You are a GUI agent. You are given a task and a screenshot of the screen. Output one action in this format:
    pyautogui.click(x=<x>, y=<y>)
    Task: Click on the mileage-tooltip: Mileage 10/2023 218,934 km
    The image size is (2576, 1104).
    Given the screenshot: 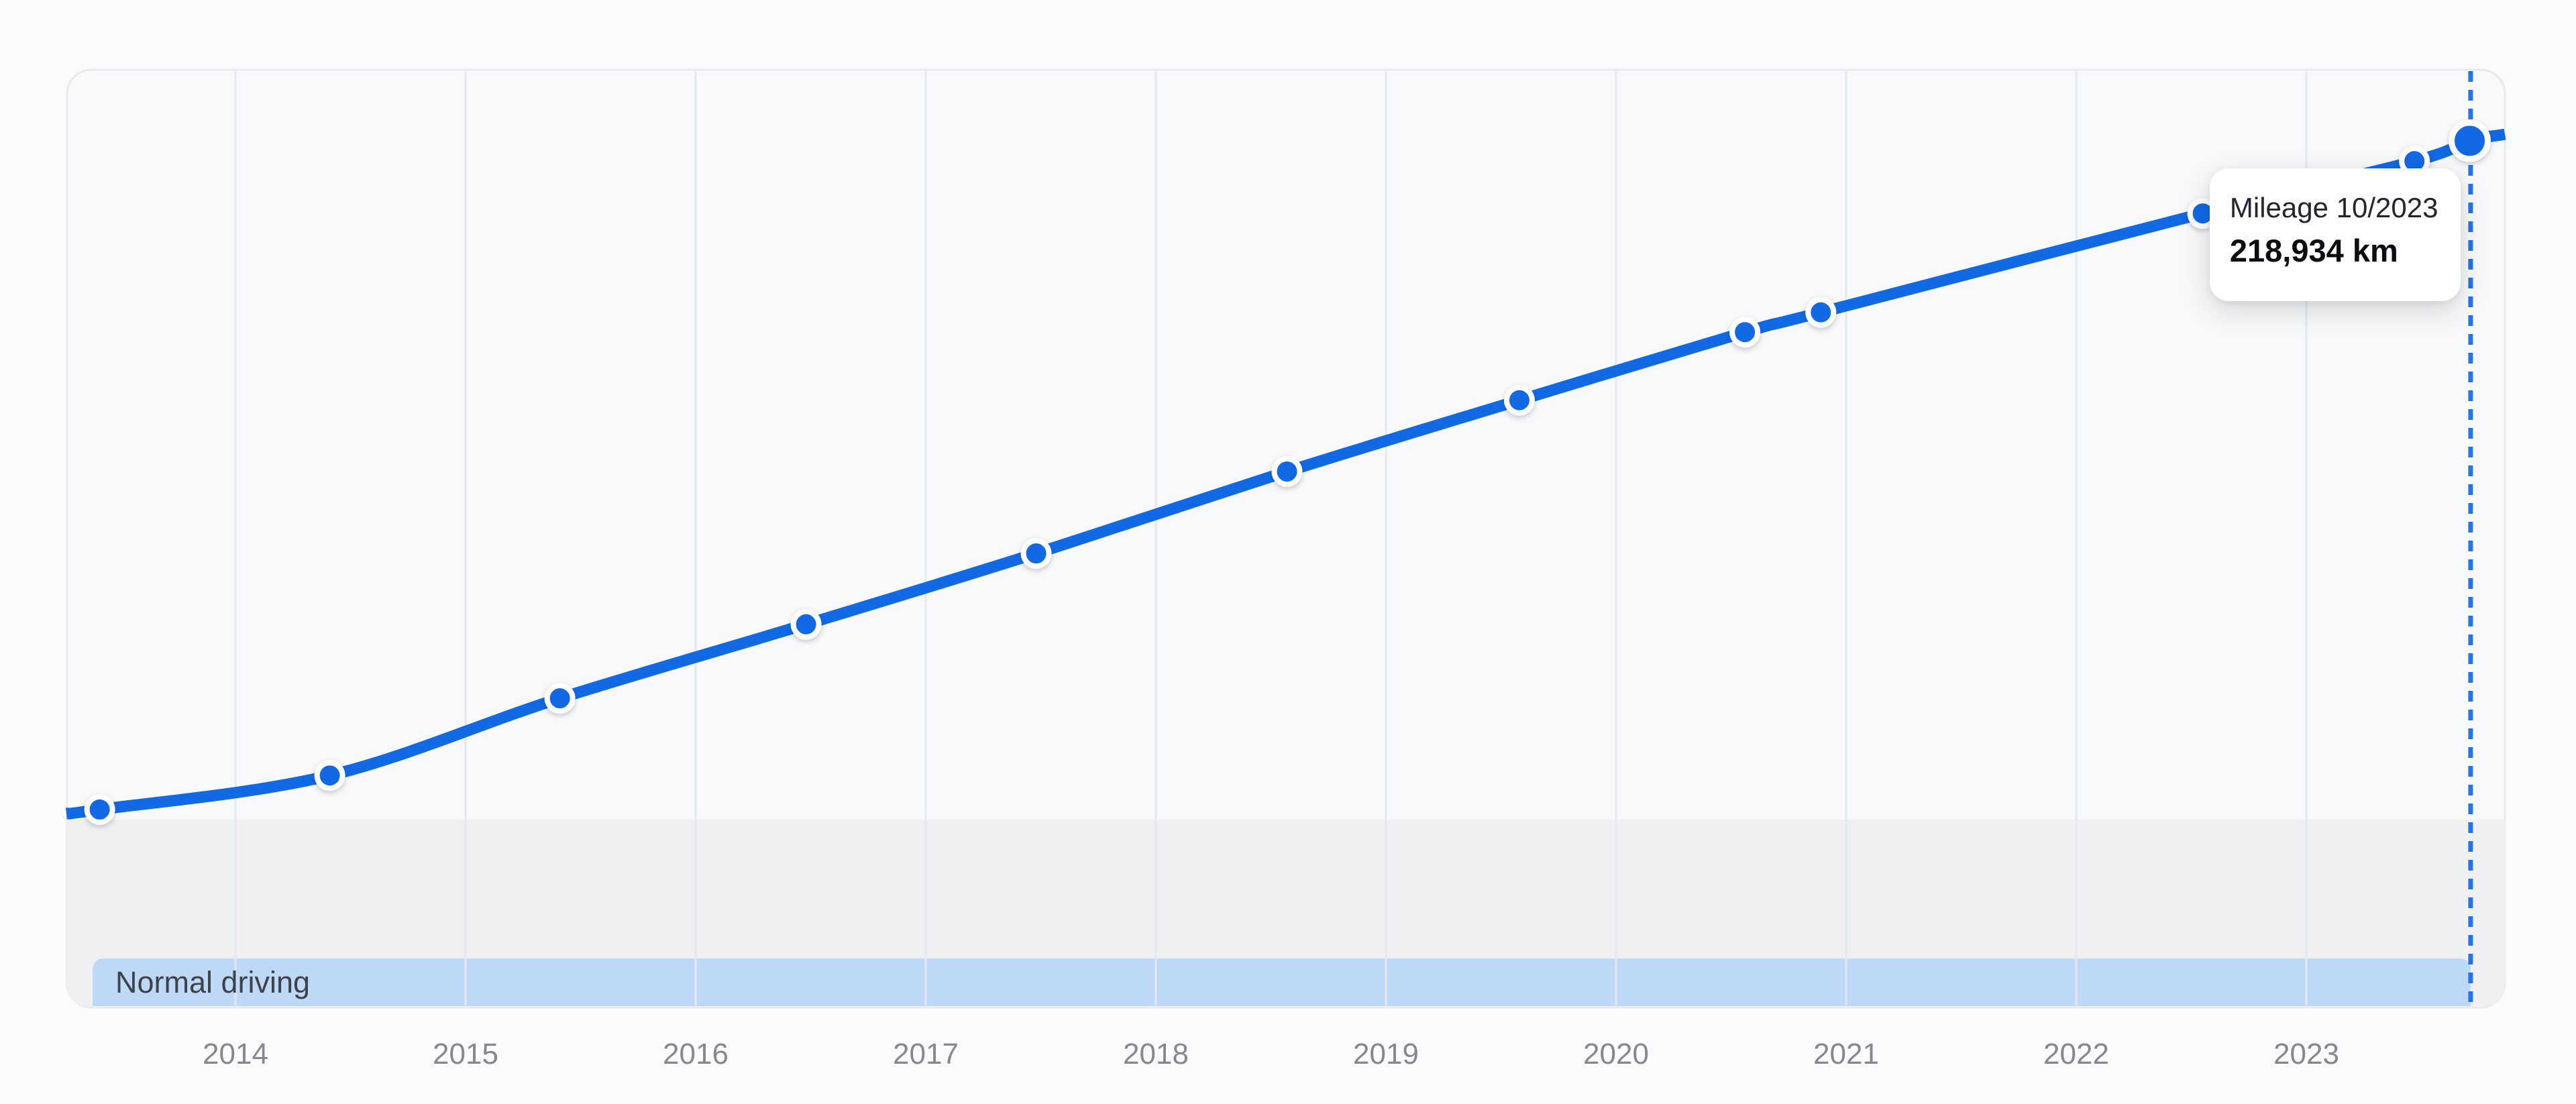 What is the action you would take?
    pyautogui.click(x=2335, y=234)
    